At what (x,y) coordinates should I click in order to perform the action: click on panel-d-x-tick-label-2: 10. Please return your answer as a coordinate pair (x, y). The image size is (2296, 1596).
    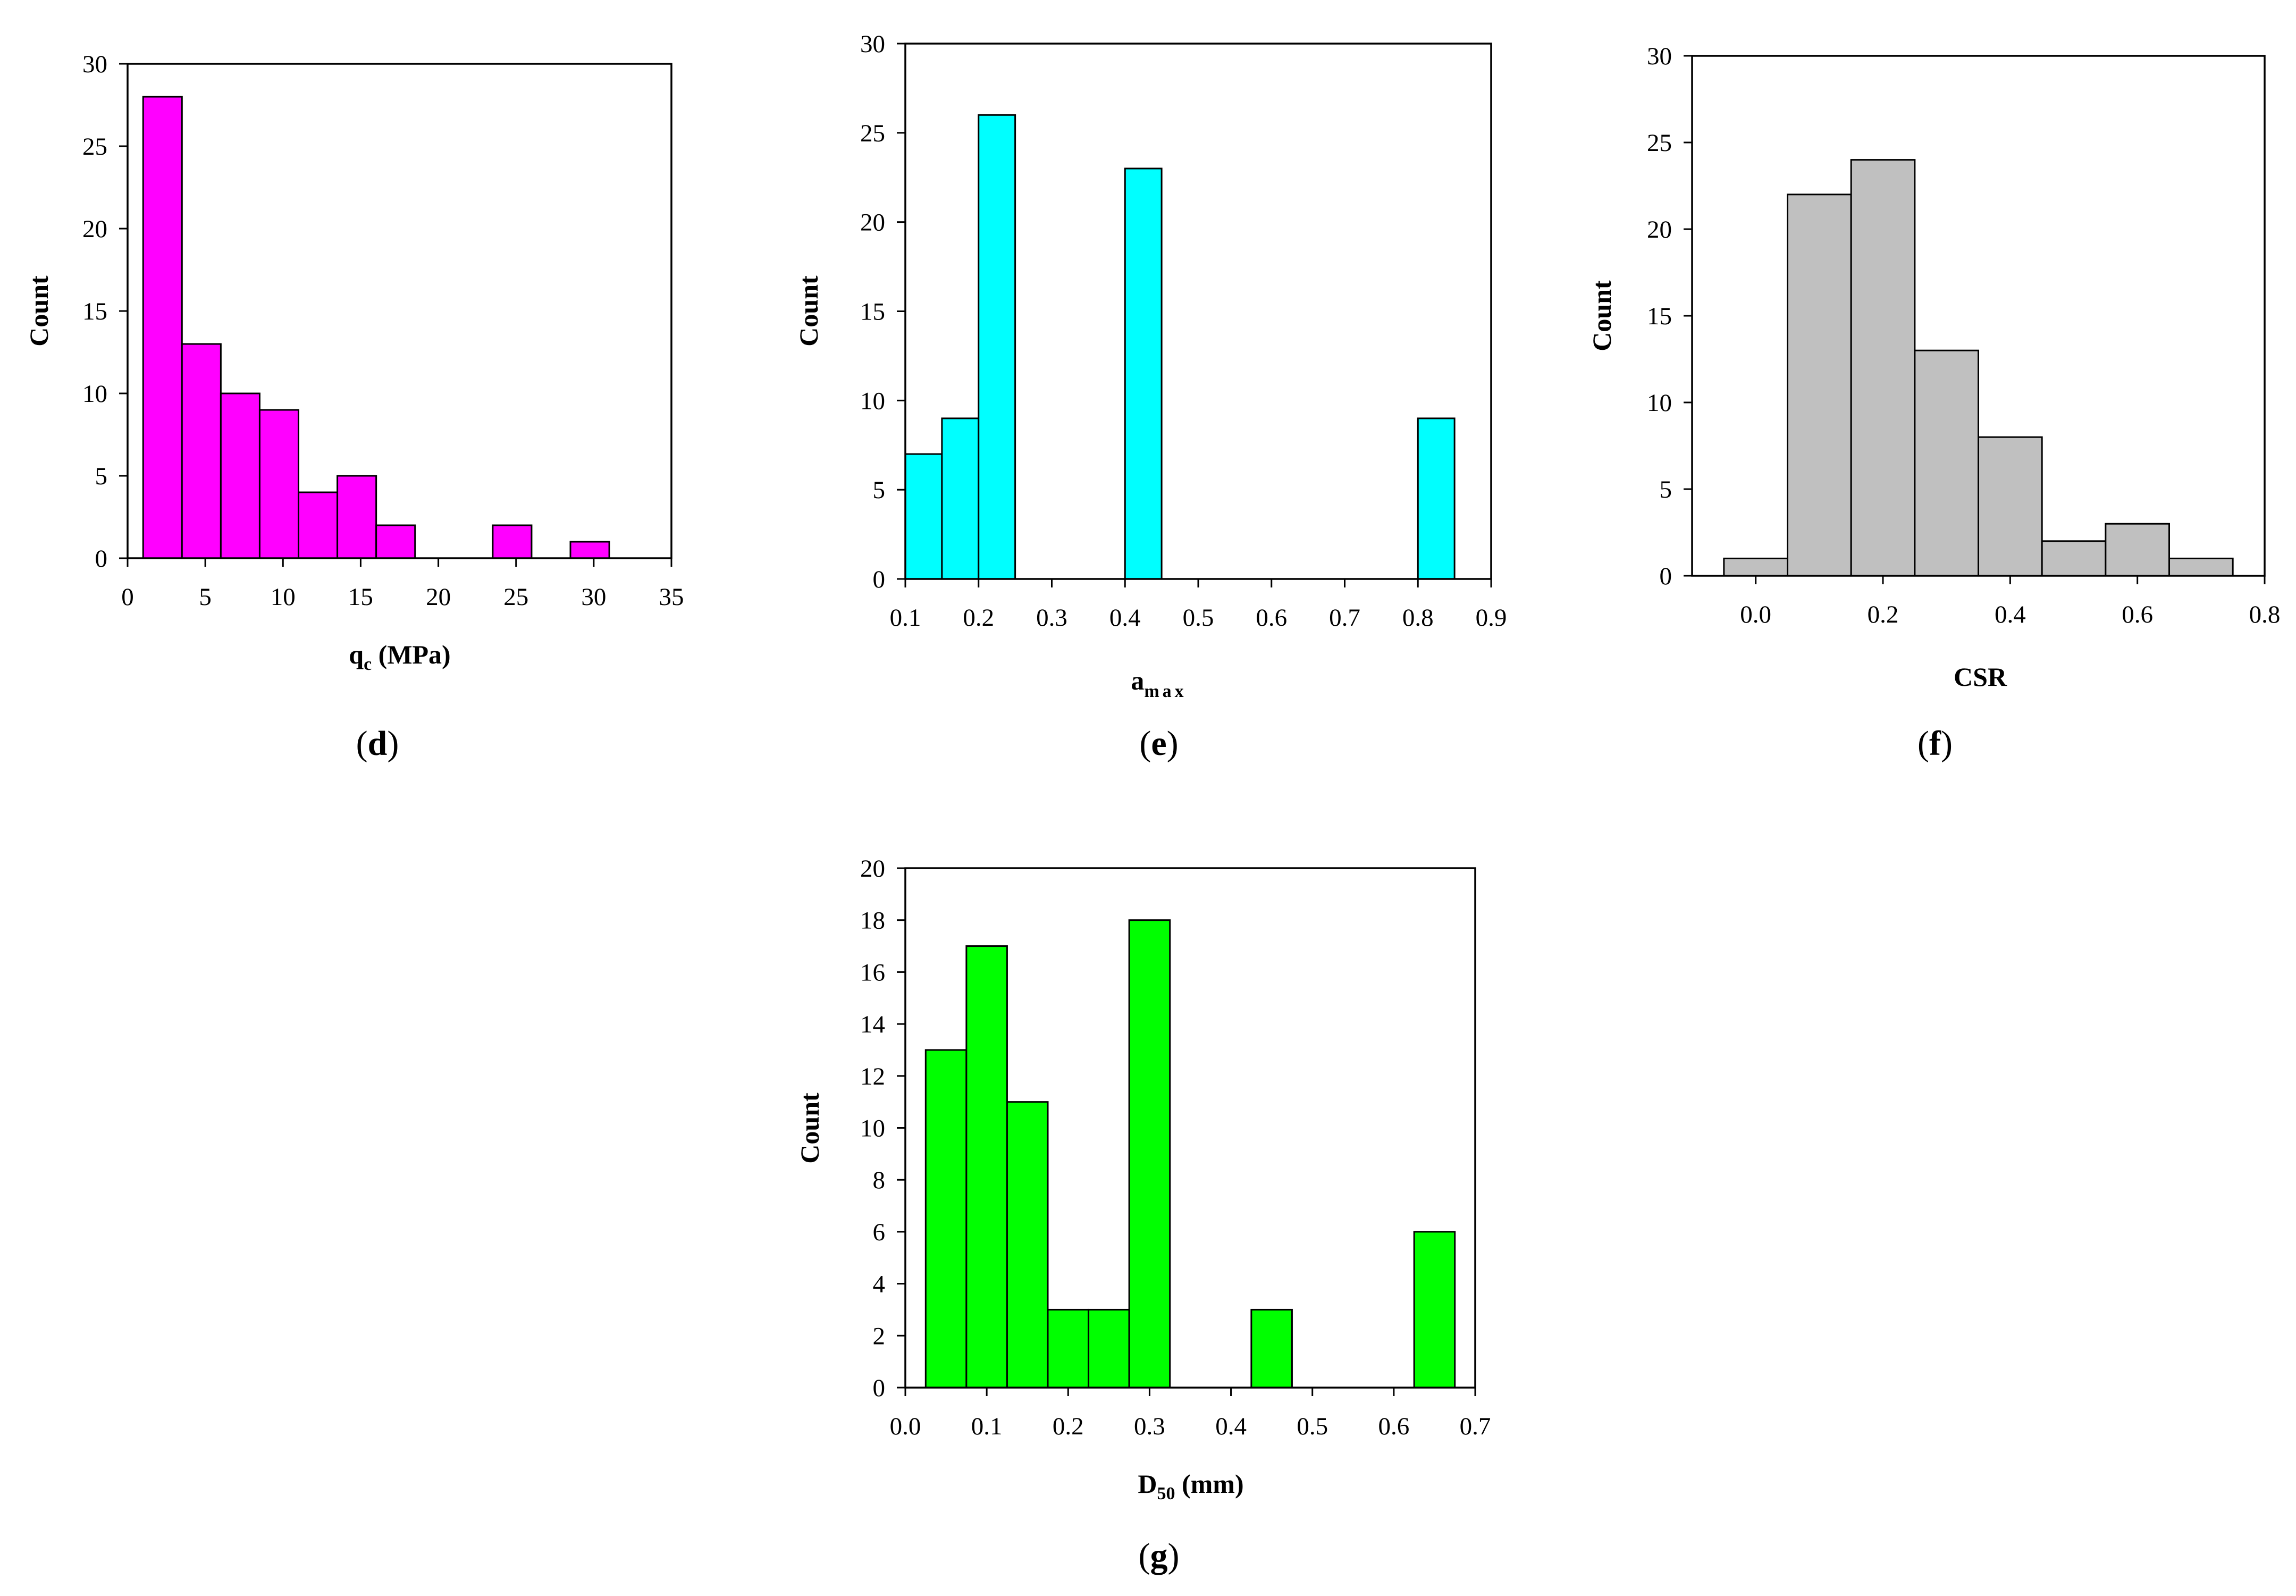
    Looking at the image, I should click on (283, 597).